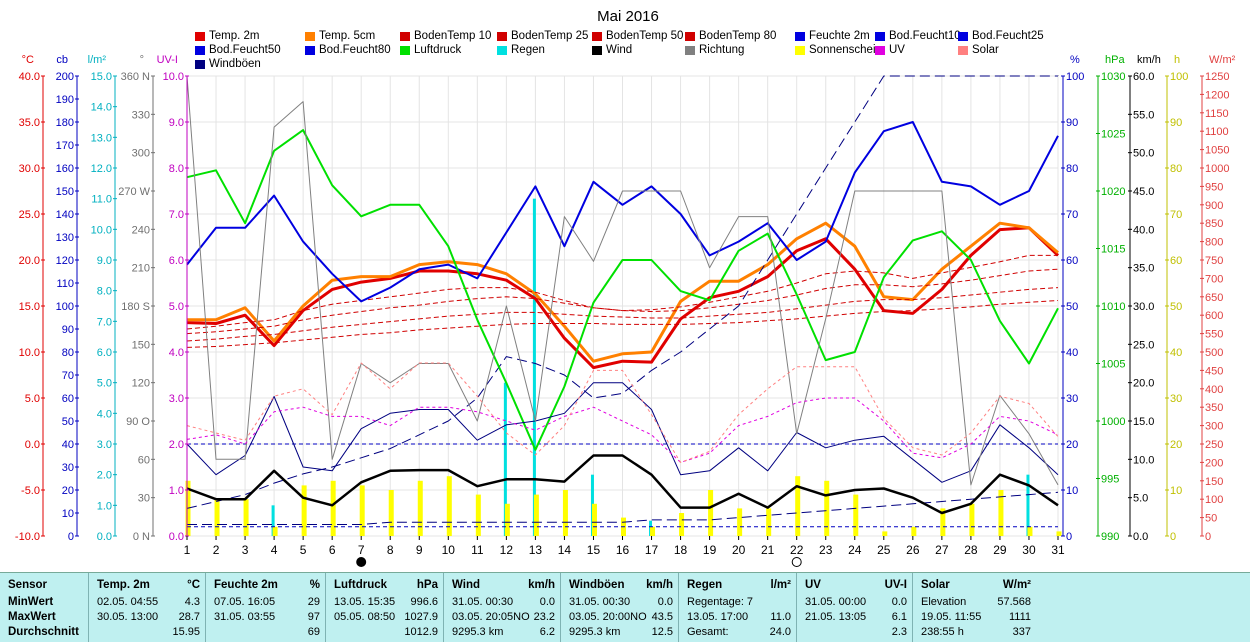  I want to click on chart-title: Mai 2016, so click(628, 16).